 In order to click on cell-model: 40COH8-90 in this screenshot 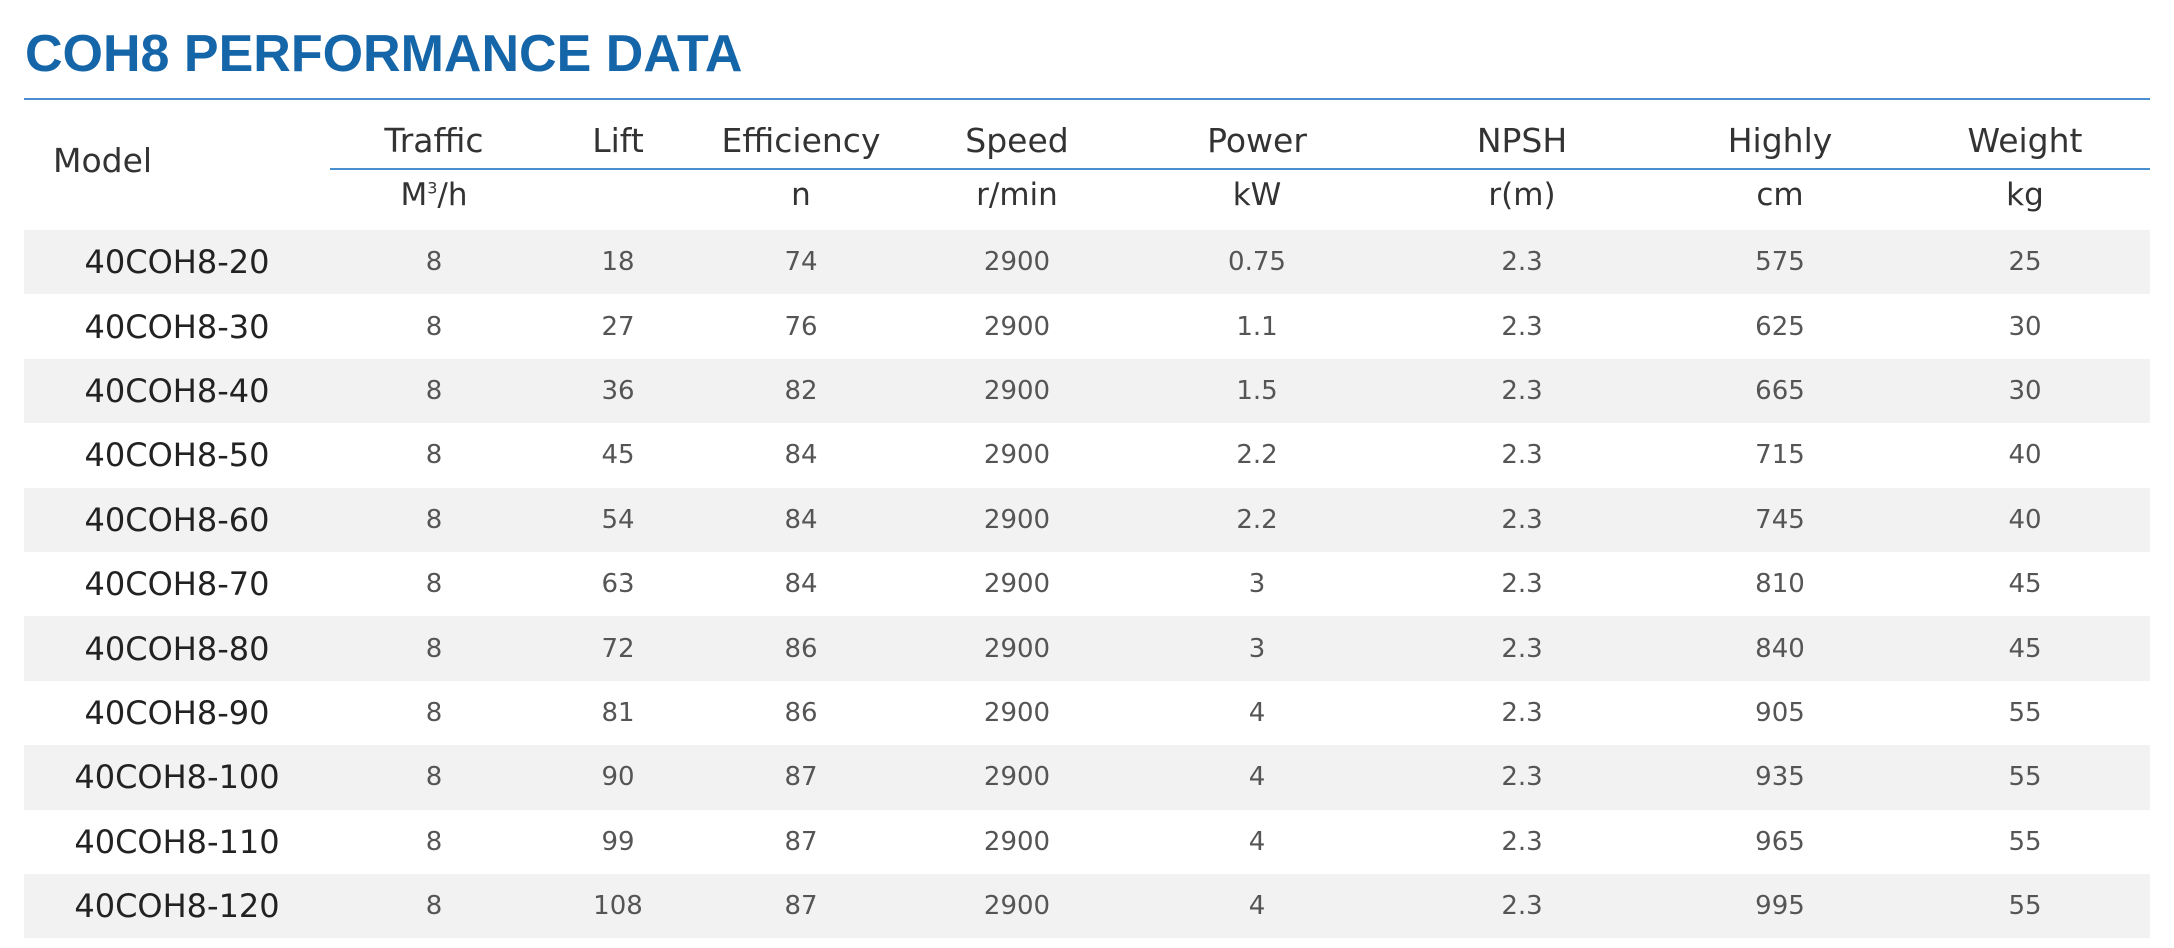, I will do `click(177, 713)`.